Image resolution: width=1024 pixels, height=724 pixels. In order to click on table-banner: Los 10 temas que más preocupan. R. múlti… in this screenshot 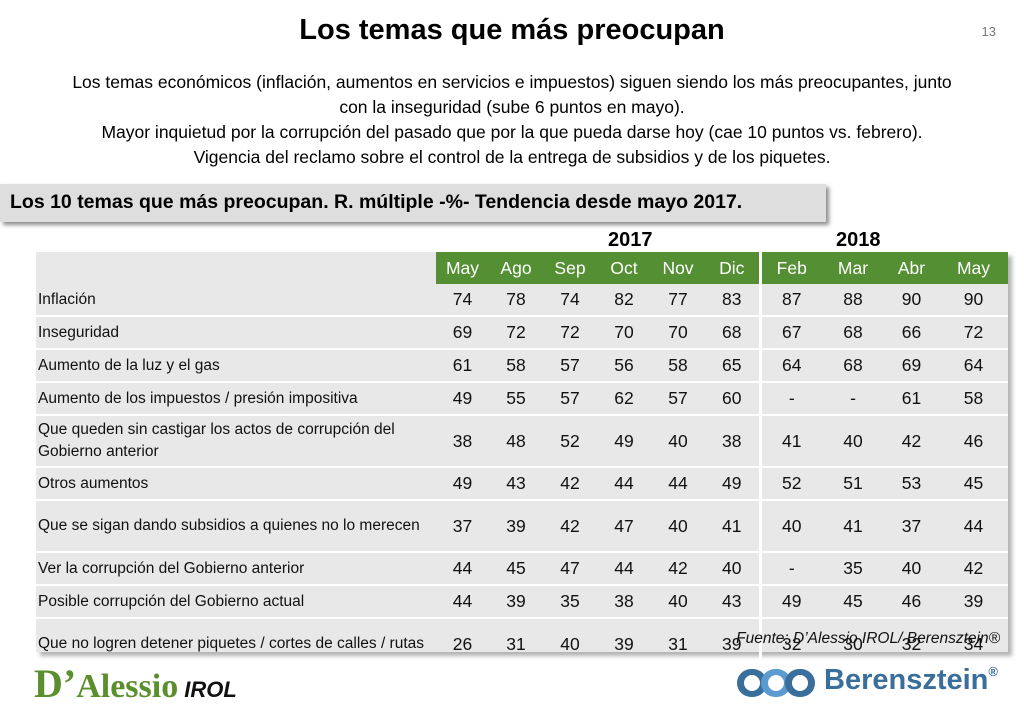, I will do `click(413, 203)`.